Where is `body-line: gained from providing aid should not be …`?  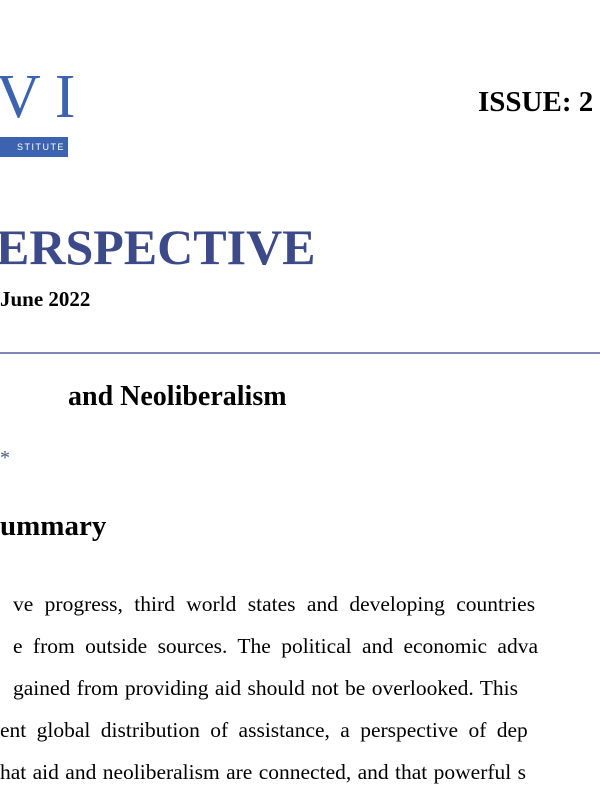 body-line: gained from providing aid should not be … is located at coordinates (266, 688).